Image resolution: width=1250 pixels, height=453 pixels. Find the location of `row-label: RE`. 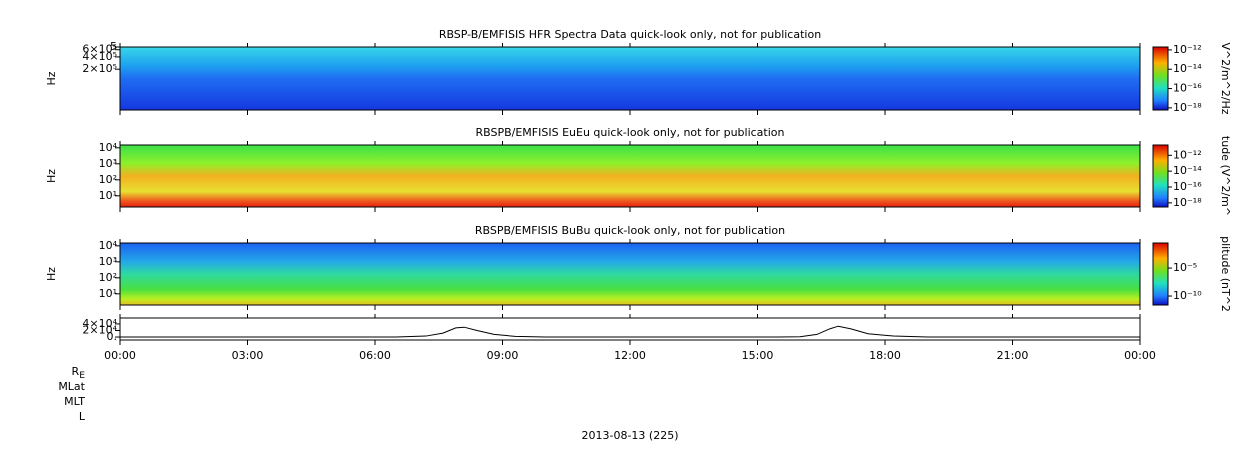

row-label: RE is located at coordinates (78, 372).